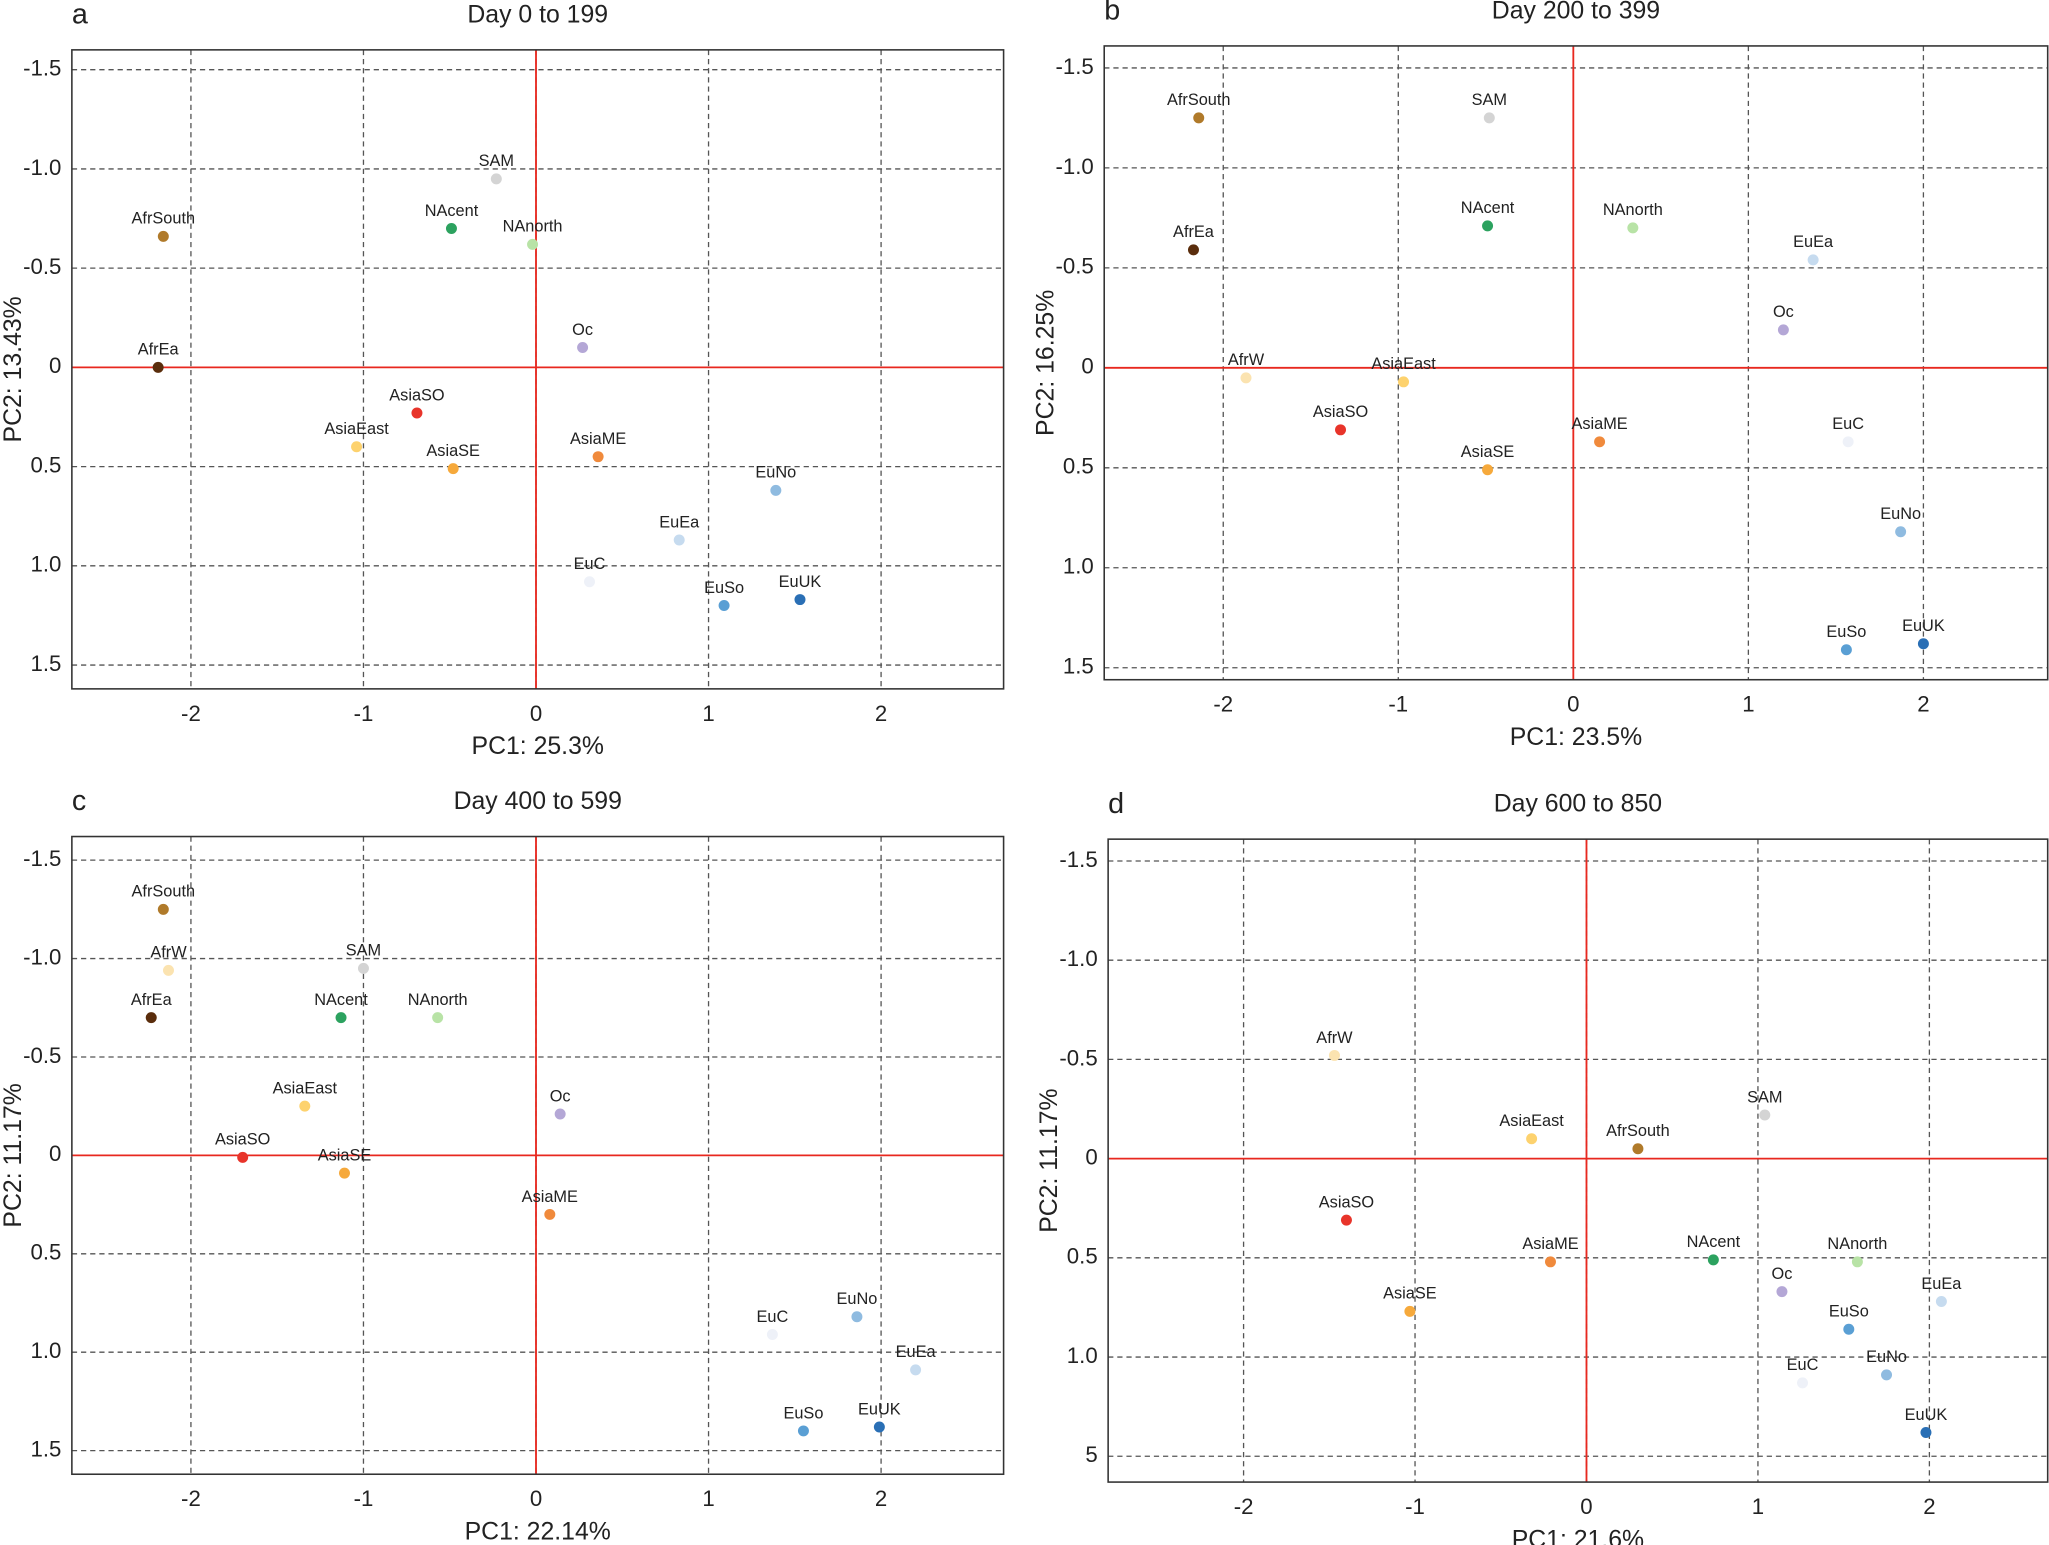 The width and height of the screenshot is (2049, 1545). What do you see at coordinates (1116, 804) in the screenshot?
I see `panel-letter: d` at bounding box center [1116, 804].